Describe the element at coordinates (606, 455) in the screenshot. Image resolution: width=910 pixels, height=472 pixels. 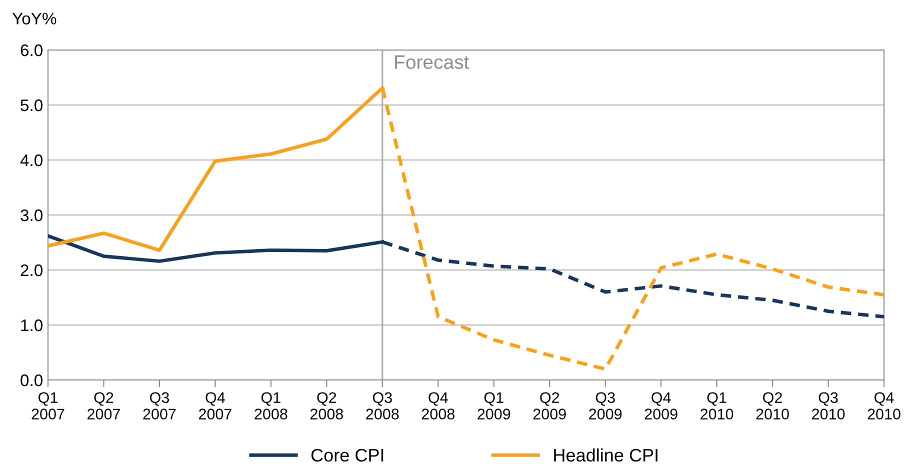
I see `legend-label: Headline CPI` at that location.